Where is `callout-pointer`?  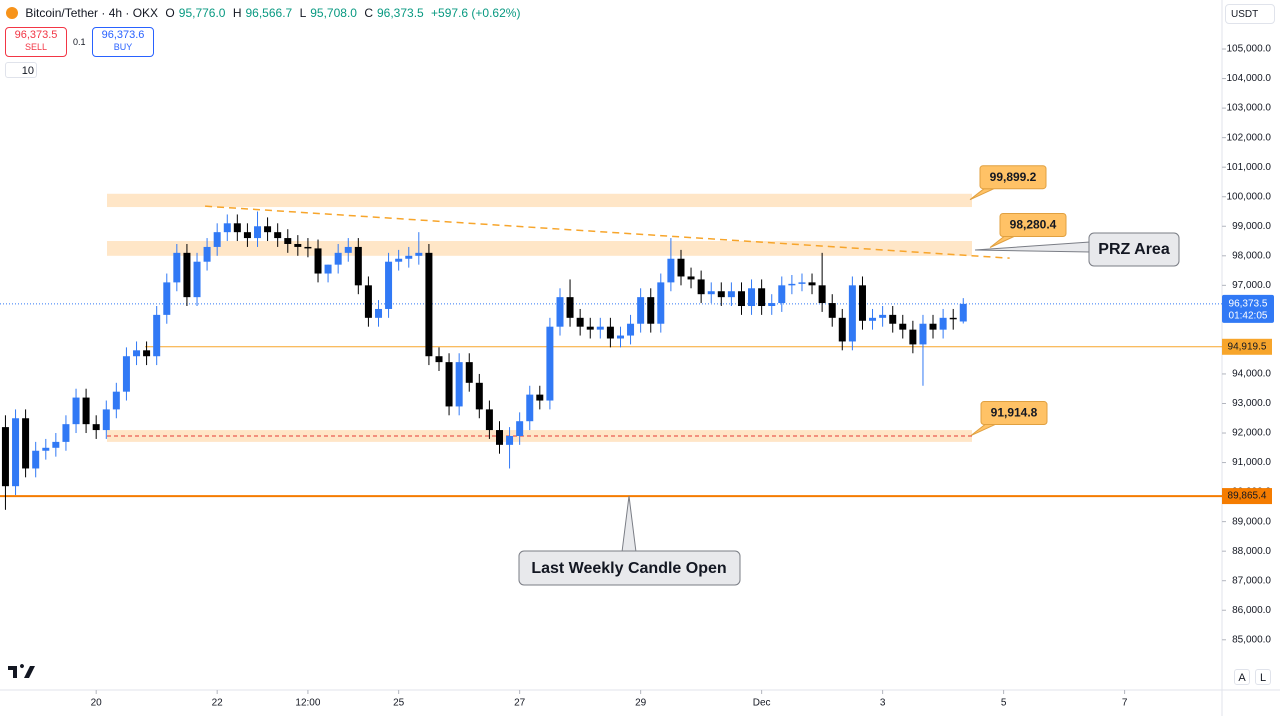 callout-pointer is located at coordinates (629, 524).